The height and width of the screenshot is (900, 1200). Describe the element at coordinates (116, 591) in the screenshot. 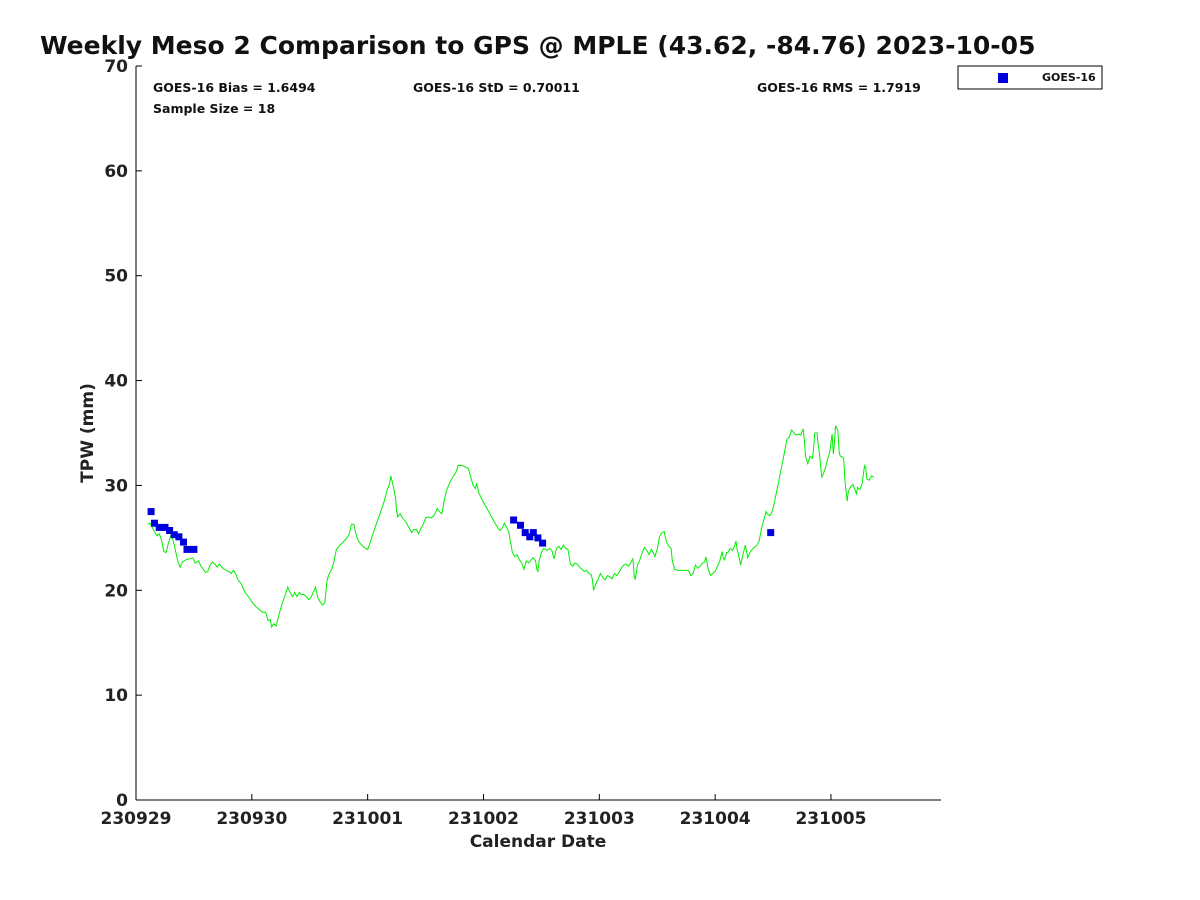

I see `y-tick-label: 20` at that location.